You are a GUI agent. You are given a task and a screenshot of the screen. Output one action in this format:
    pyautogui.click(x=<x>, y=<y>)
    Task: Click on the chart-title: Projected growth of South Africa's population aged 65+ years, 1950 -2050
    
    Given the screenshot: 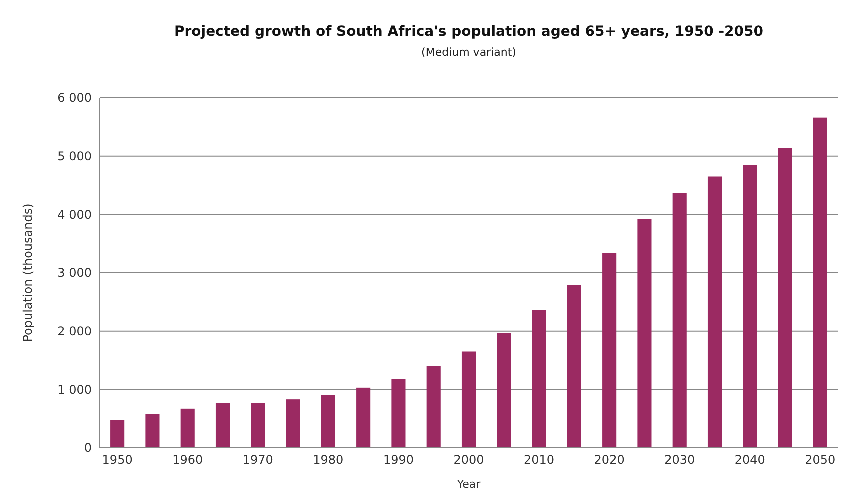 What is the action you would take?
    pyautogui.click(x=469, y=32)
    